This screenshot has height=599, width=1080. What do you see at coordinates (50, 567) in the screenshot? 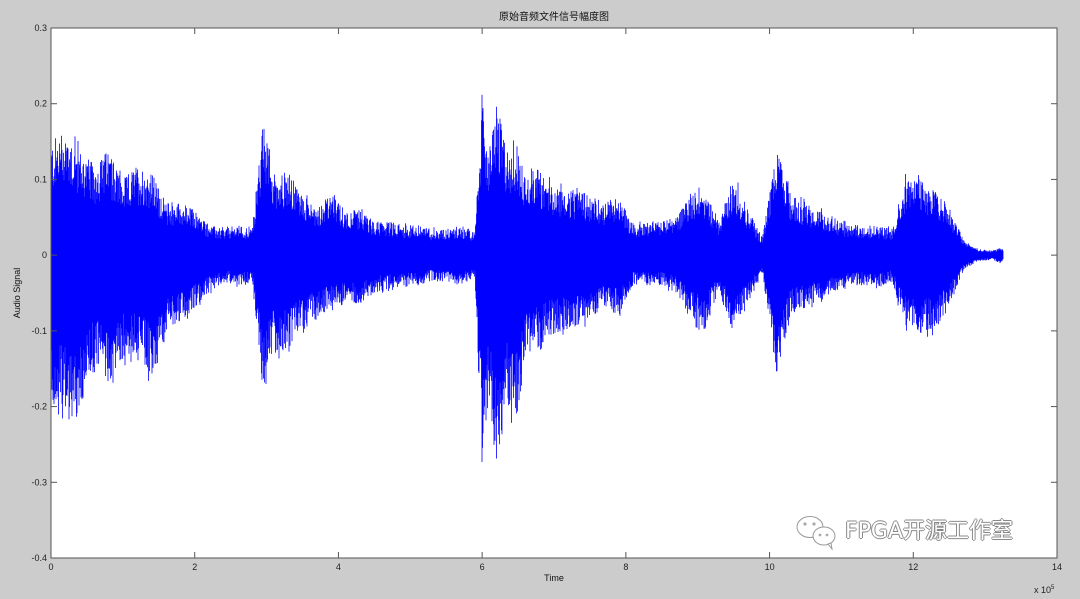
I see `x-tick-label: 0` at bounding box center [50, 567].